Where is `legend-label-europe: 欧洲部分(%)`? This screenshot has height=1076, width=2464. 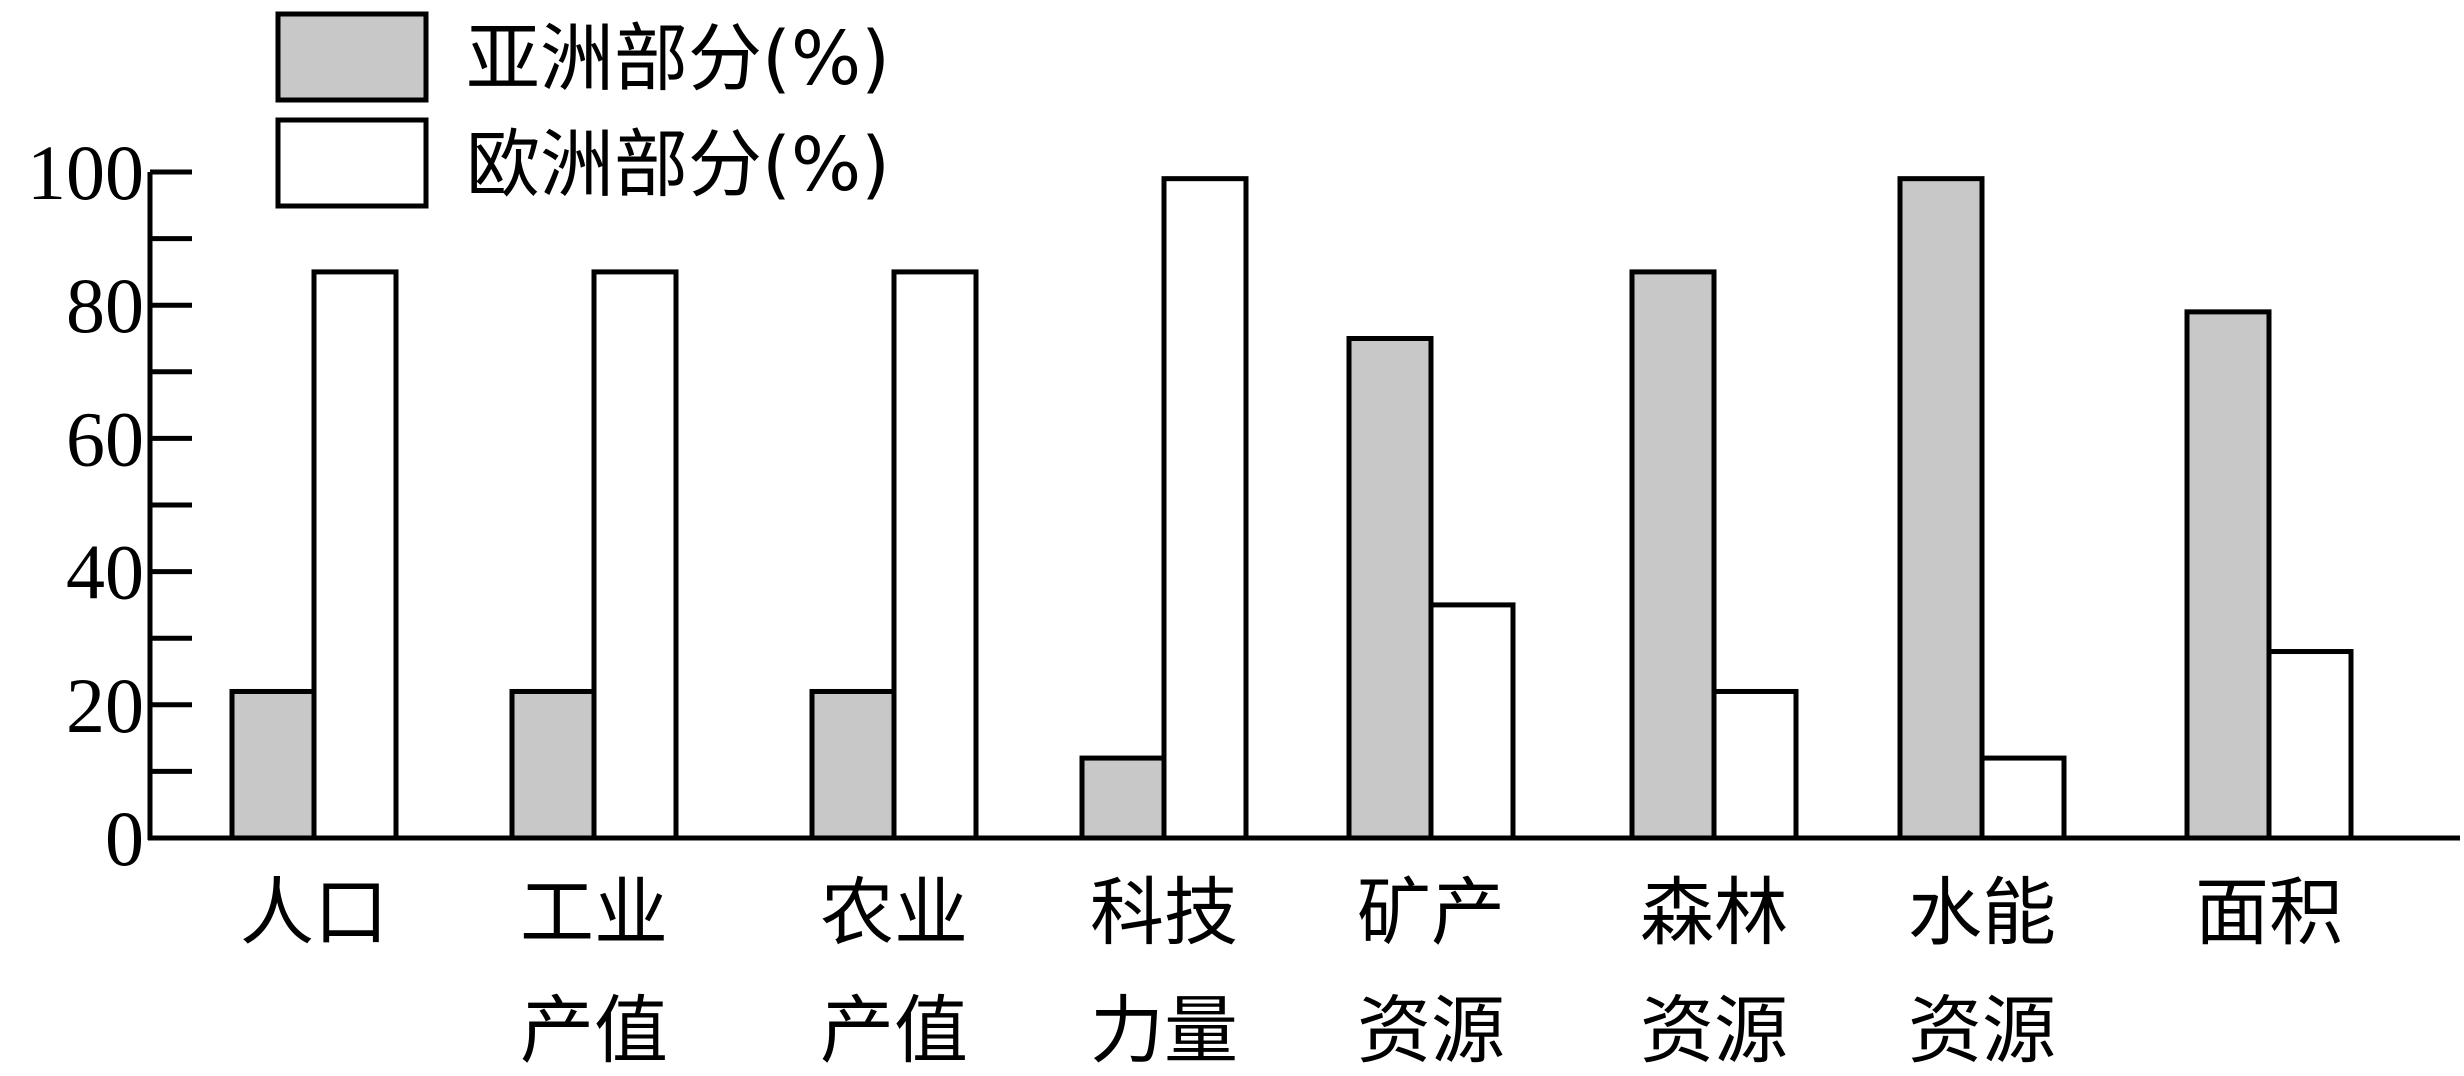
legend-label-europe: 欧洲部分(%) is located at coordinates (678, 165).